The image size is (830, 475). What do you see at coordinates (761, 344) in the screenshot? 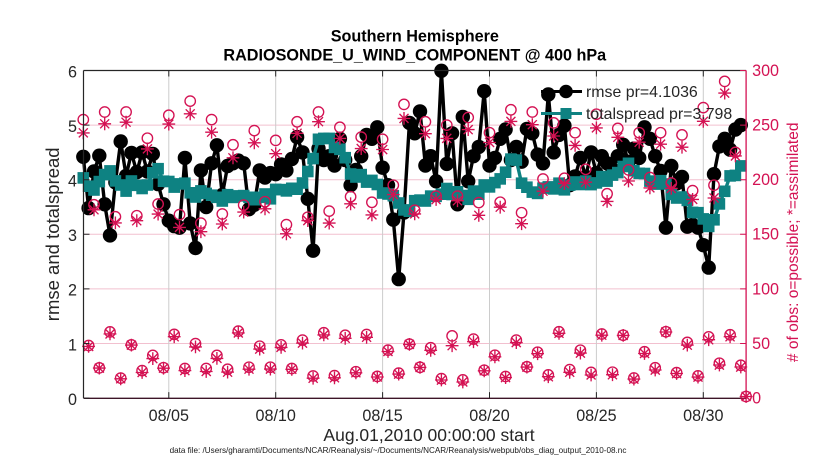
I see `svg-text: 50` at bounding box center [761, 344].